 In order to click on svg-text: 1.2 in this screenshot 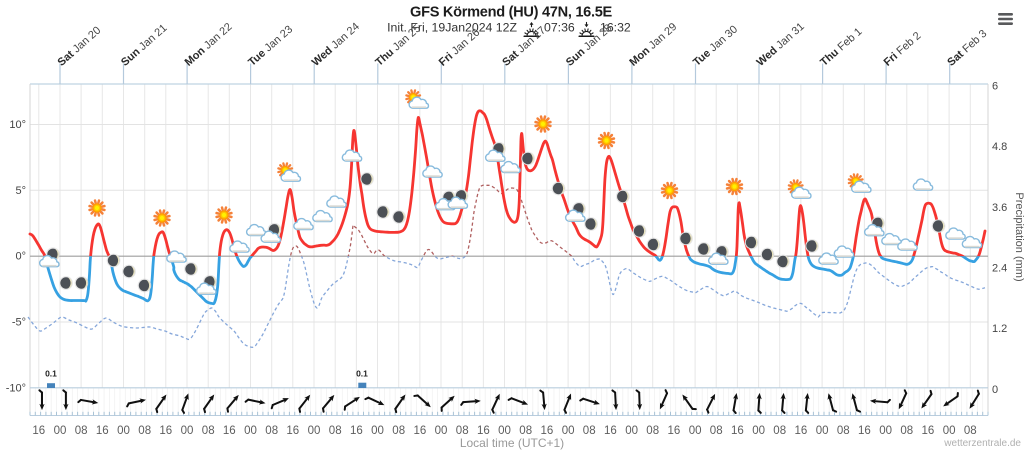, I will do `click(999, 329)`.